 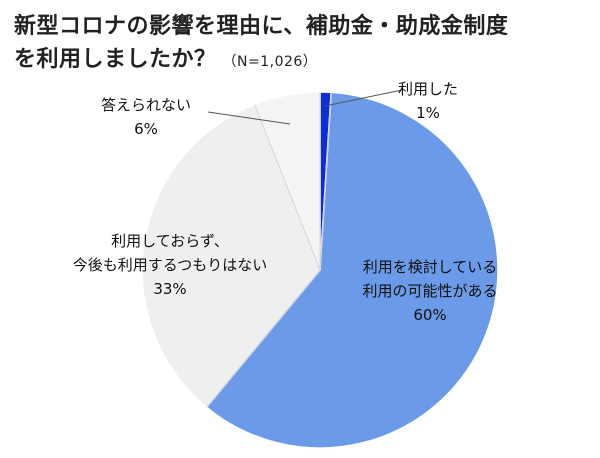 What do you see at coordinates (115, 59) in the screenshot?
I see `chart-title-line2-text: を利用しましたか？` at bounding box center [115, 59].